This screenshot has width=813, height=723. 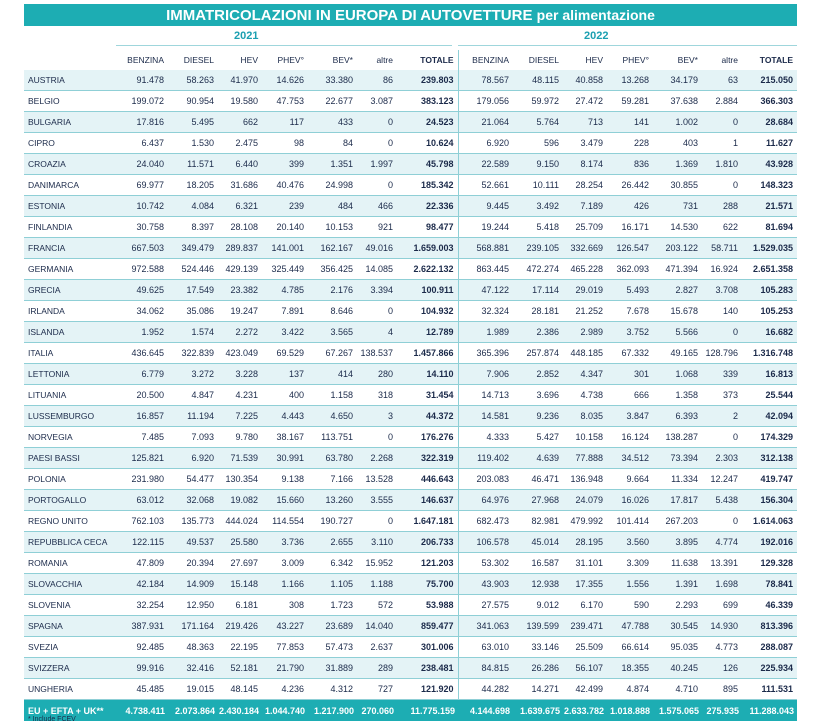 What do you see at coordinates (427, 80) in the screenshot?
I see `total-value-cell: 239.803` at bounding box center [427, 80].